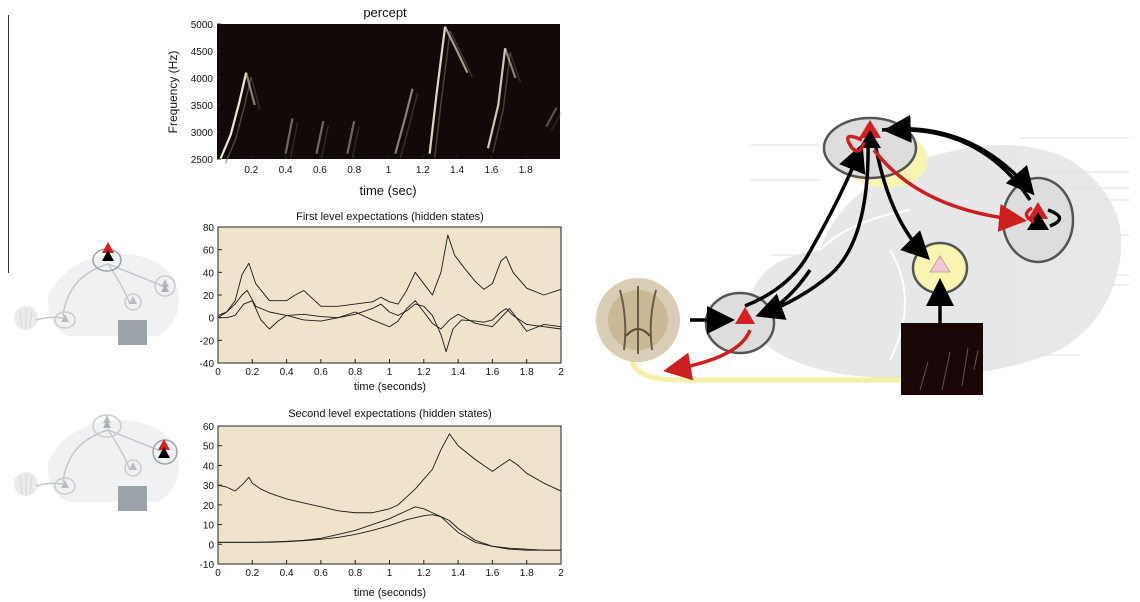 The image size is (1140, 602). What do you see at coordinates (209, 526) in the screenshot?
I see `y-tick-label: 10` at bounding box center [209, 526].